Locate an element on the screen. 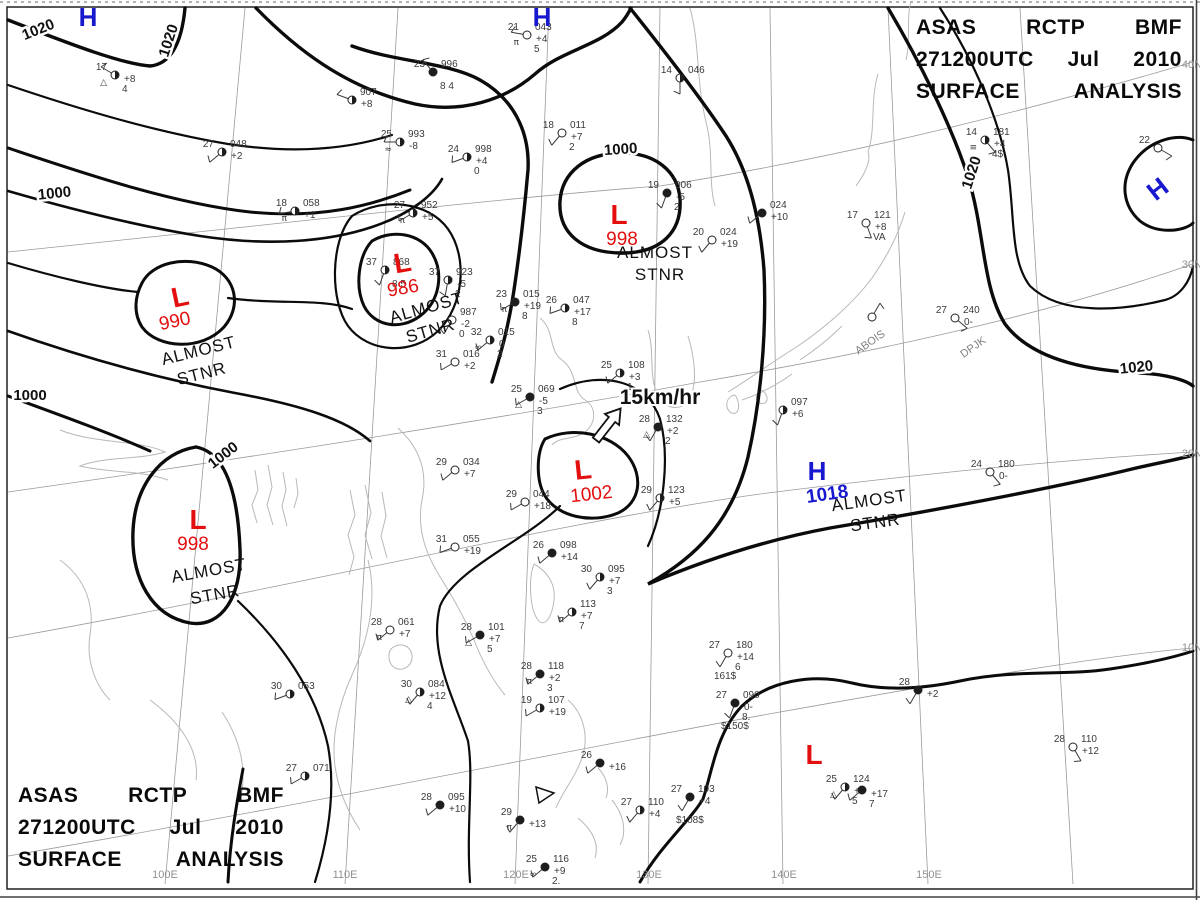  station-pressure: 998 is located at coordinates (483, 149).